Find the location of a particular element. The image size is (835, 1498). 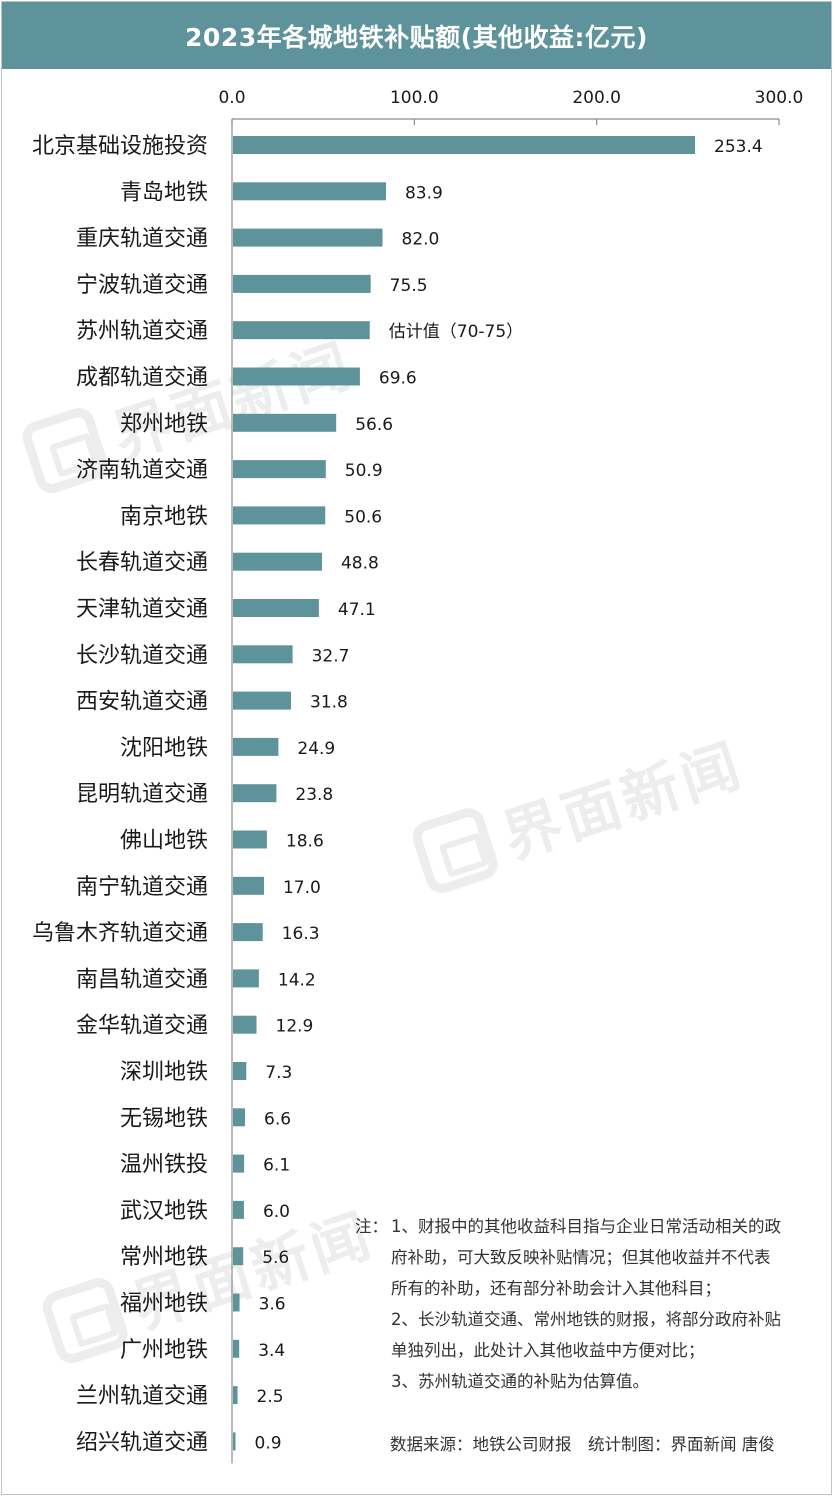

data-label: 24.9 is located at coordinates (316, 749).